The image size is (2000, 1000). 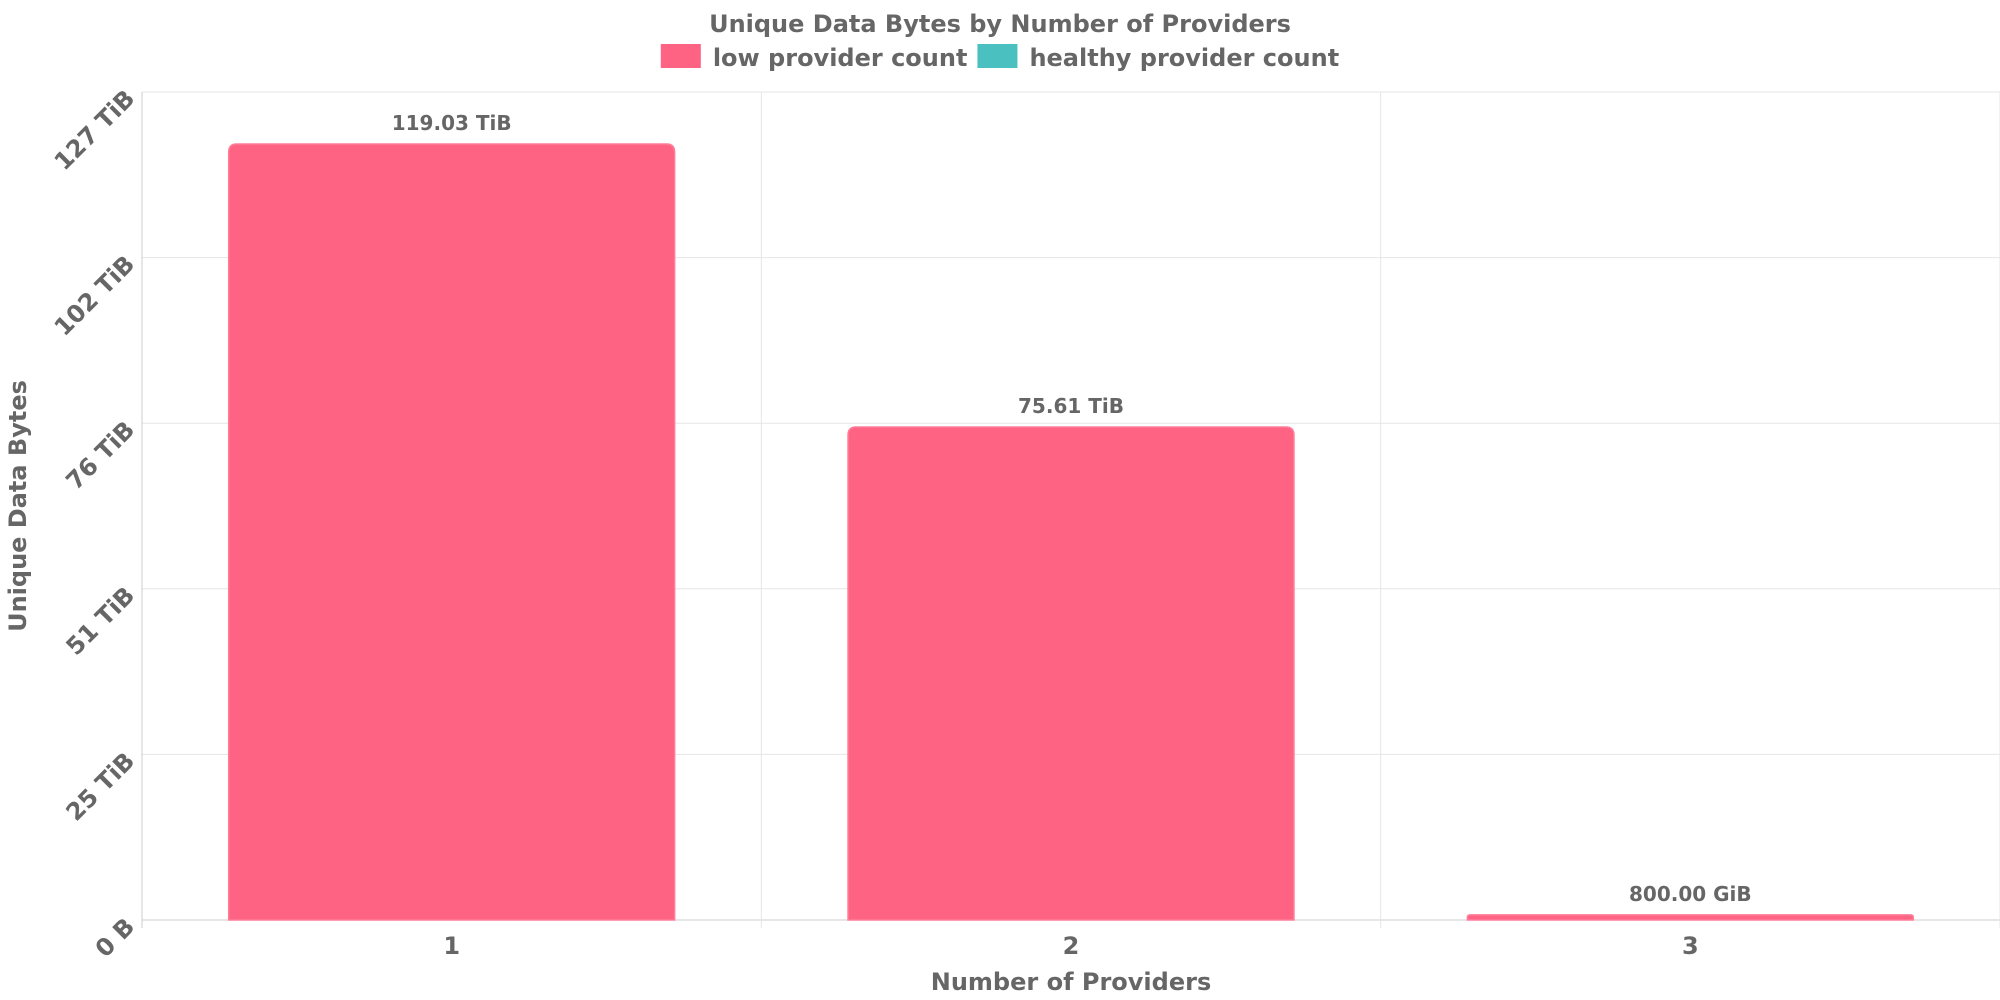 What do you see at coordinates (115, 937) in the screenshot?
I see `y-tick-label: 0 B` at bounding box center [115, 937].